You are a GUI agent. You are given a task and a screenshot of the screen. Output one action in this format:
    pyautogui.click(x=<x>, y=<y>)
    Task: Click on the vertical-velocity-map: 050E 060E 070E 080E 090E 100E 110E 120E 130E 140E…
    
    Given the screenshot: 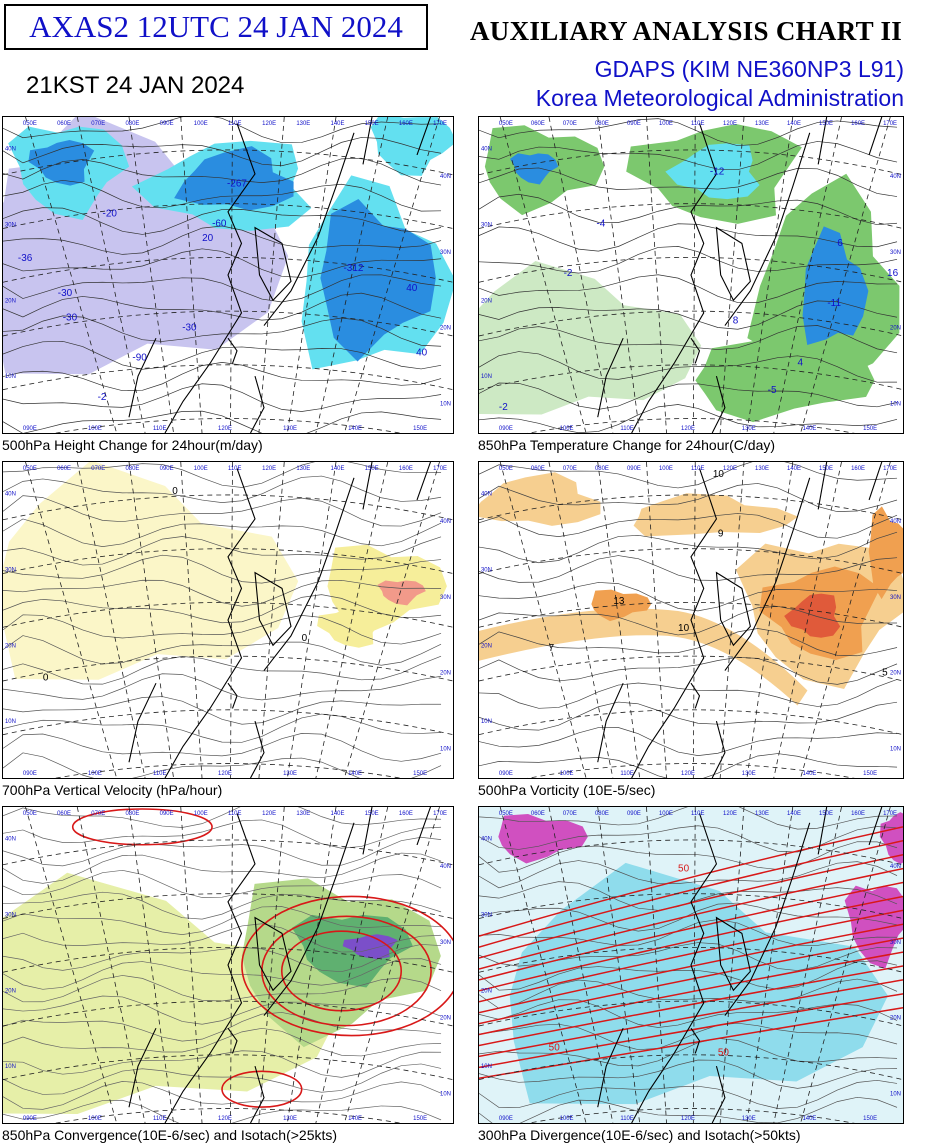 What is the action you would take?
    pyautogui.click(x=228, y=620)
    